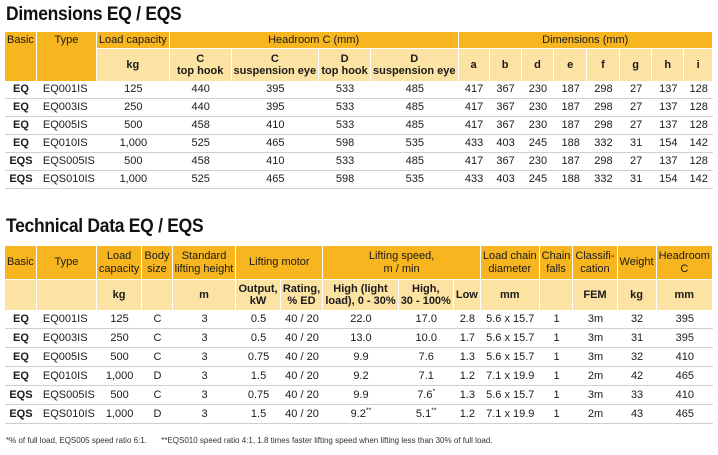  I want to click on value-cell: 1.5, so click(258, 376).